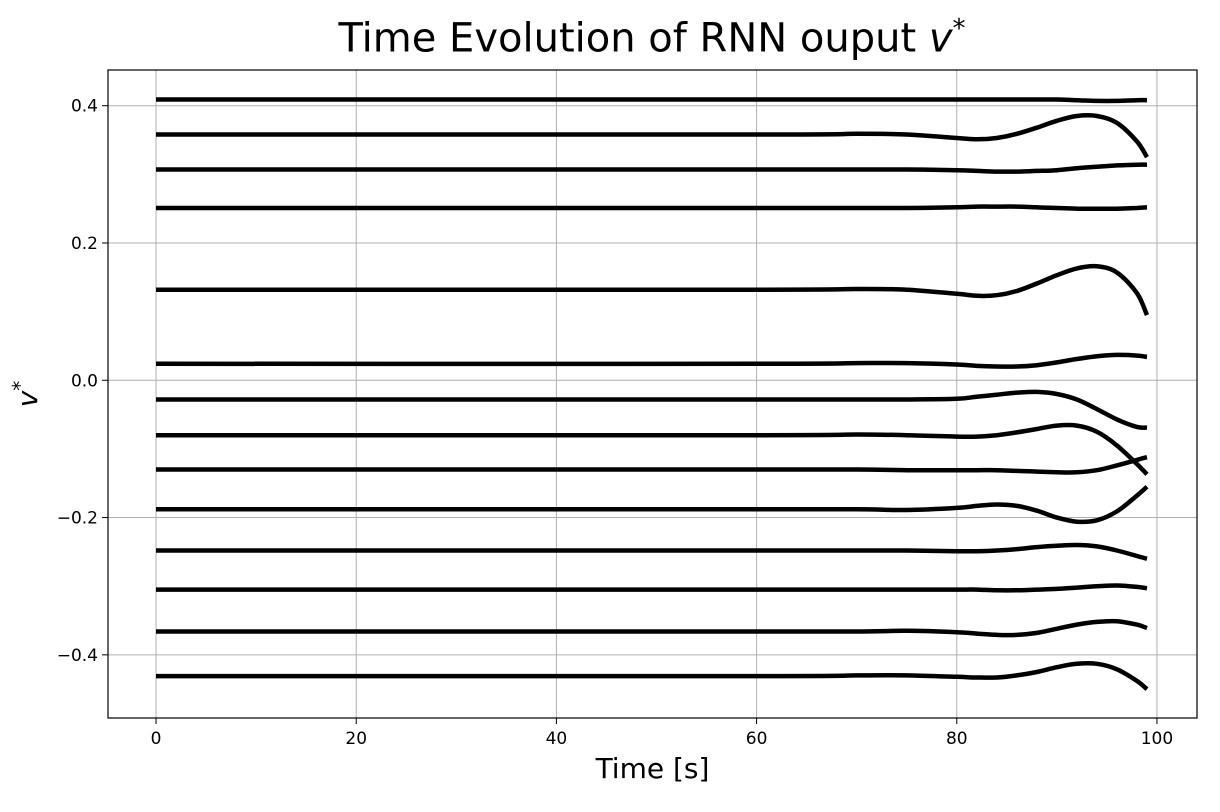 This screenshot has width=1220, height=812. What do you see at coordinates (156, 739) in the screenshot?
I see `x-tick-label: 0` at bounding box center [156, 739].